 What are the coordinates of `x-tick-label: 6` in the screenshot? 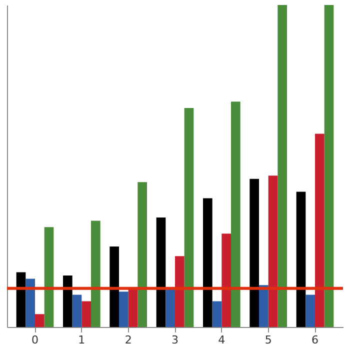 It's located at (315, 340).